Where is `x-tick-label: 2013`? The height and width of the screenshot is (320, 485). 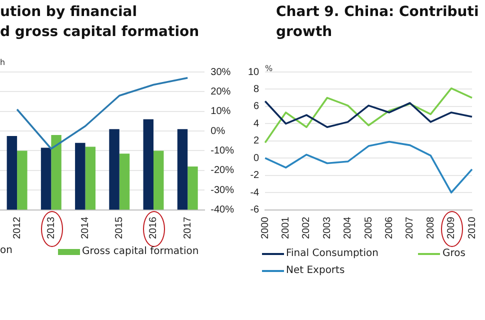
x-tick-label: 2013 is located at coordinates (51, 228).